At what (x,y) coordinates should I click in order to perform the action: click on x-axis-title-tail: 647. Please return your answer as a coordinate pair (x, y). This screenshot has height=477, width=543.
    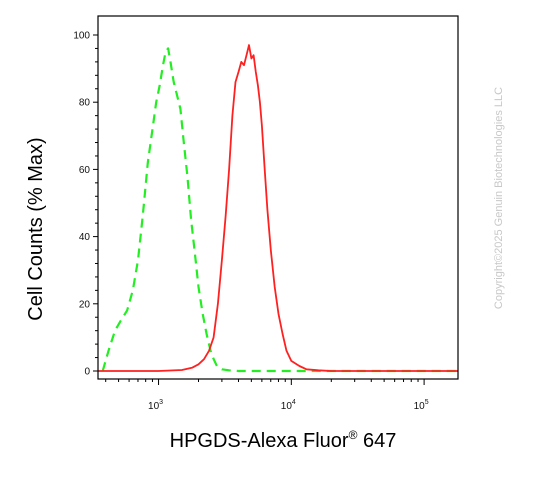
    Looking at the image, I should click on (376, 441).